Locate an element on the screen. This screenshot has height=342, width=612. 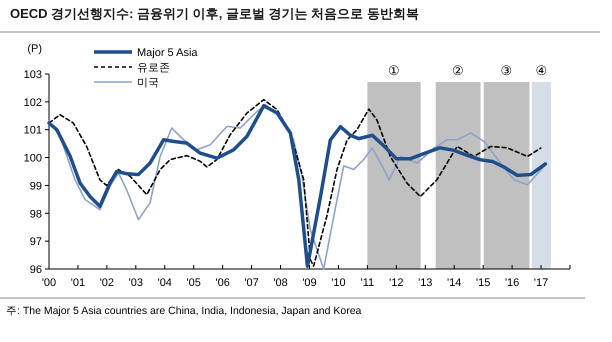
x-tick-label: '01 is located at coordinates (78, 283).